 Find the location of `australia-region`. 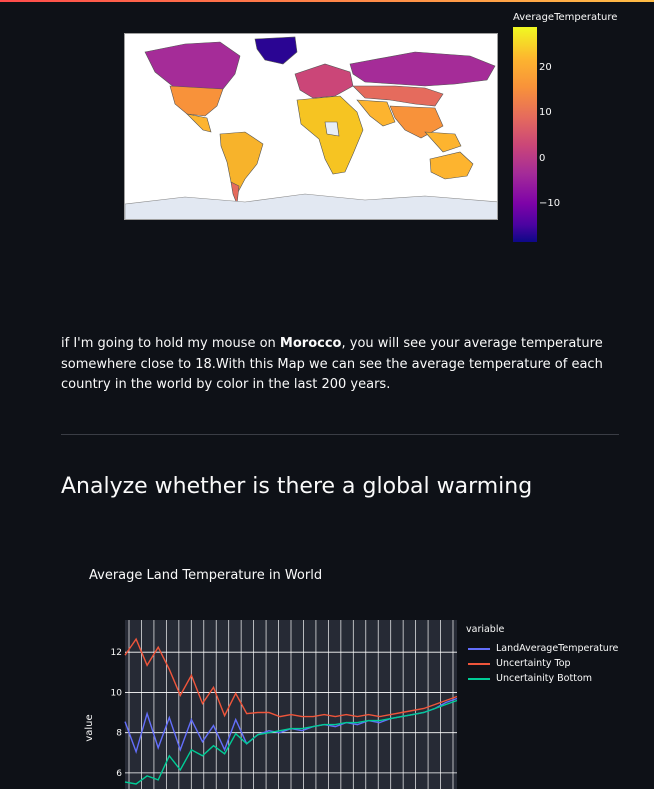

australia-region is located at coordinates (451, 165).